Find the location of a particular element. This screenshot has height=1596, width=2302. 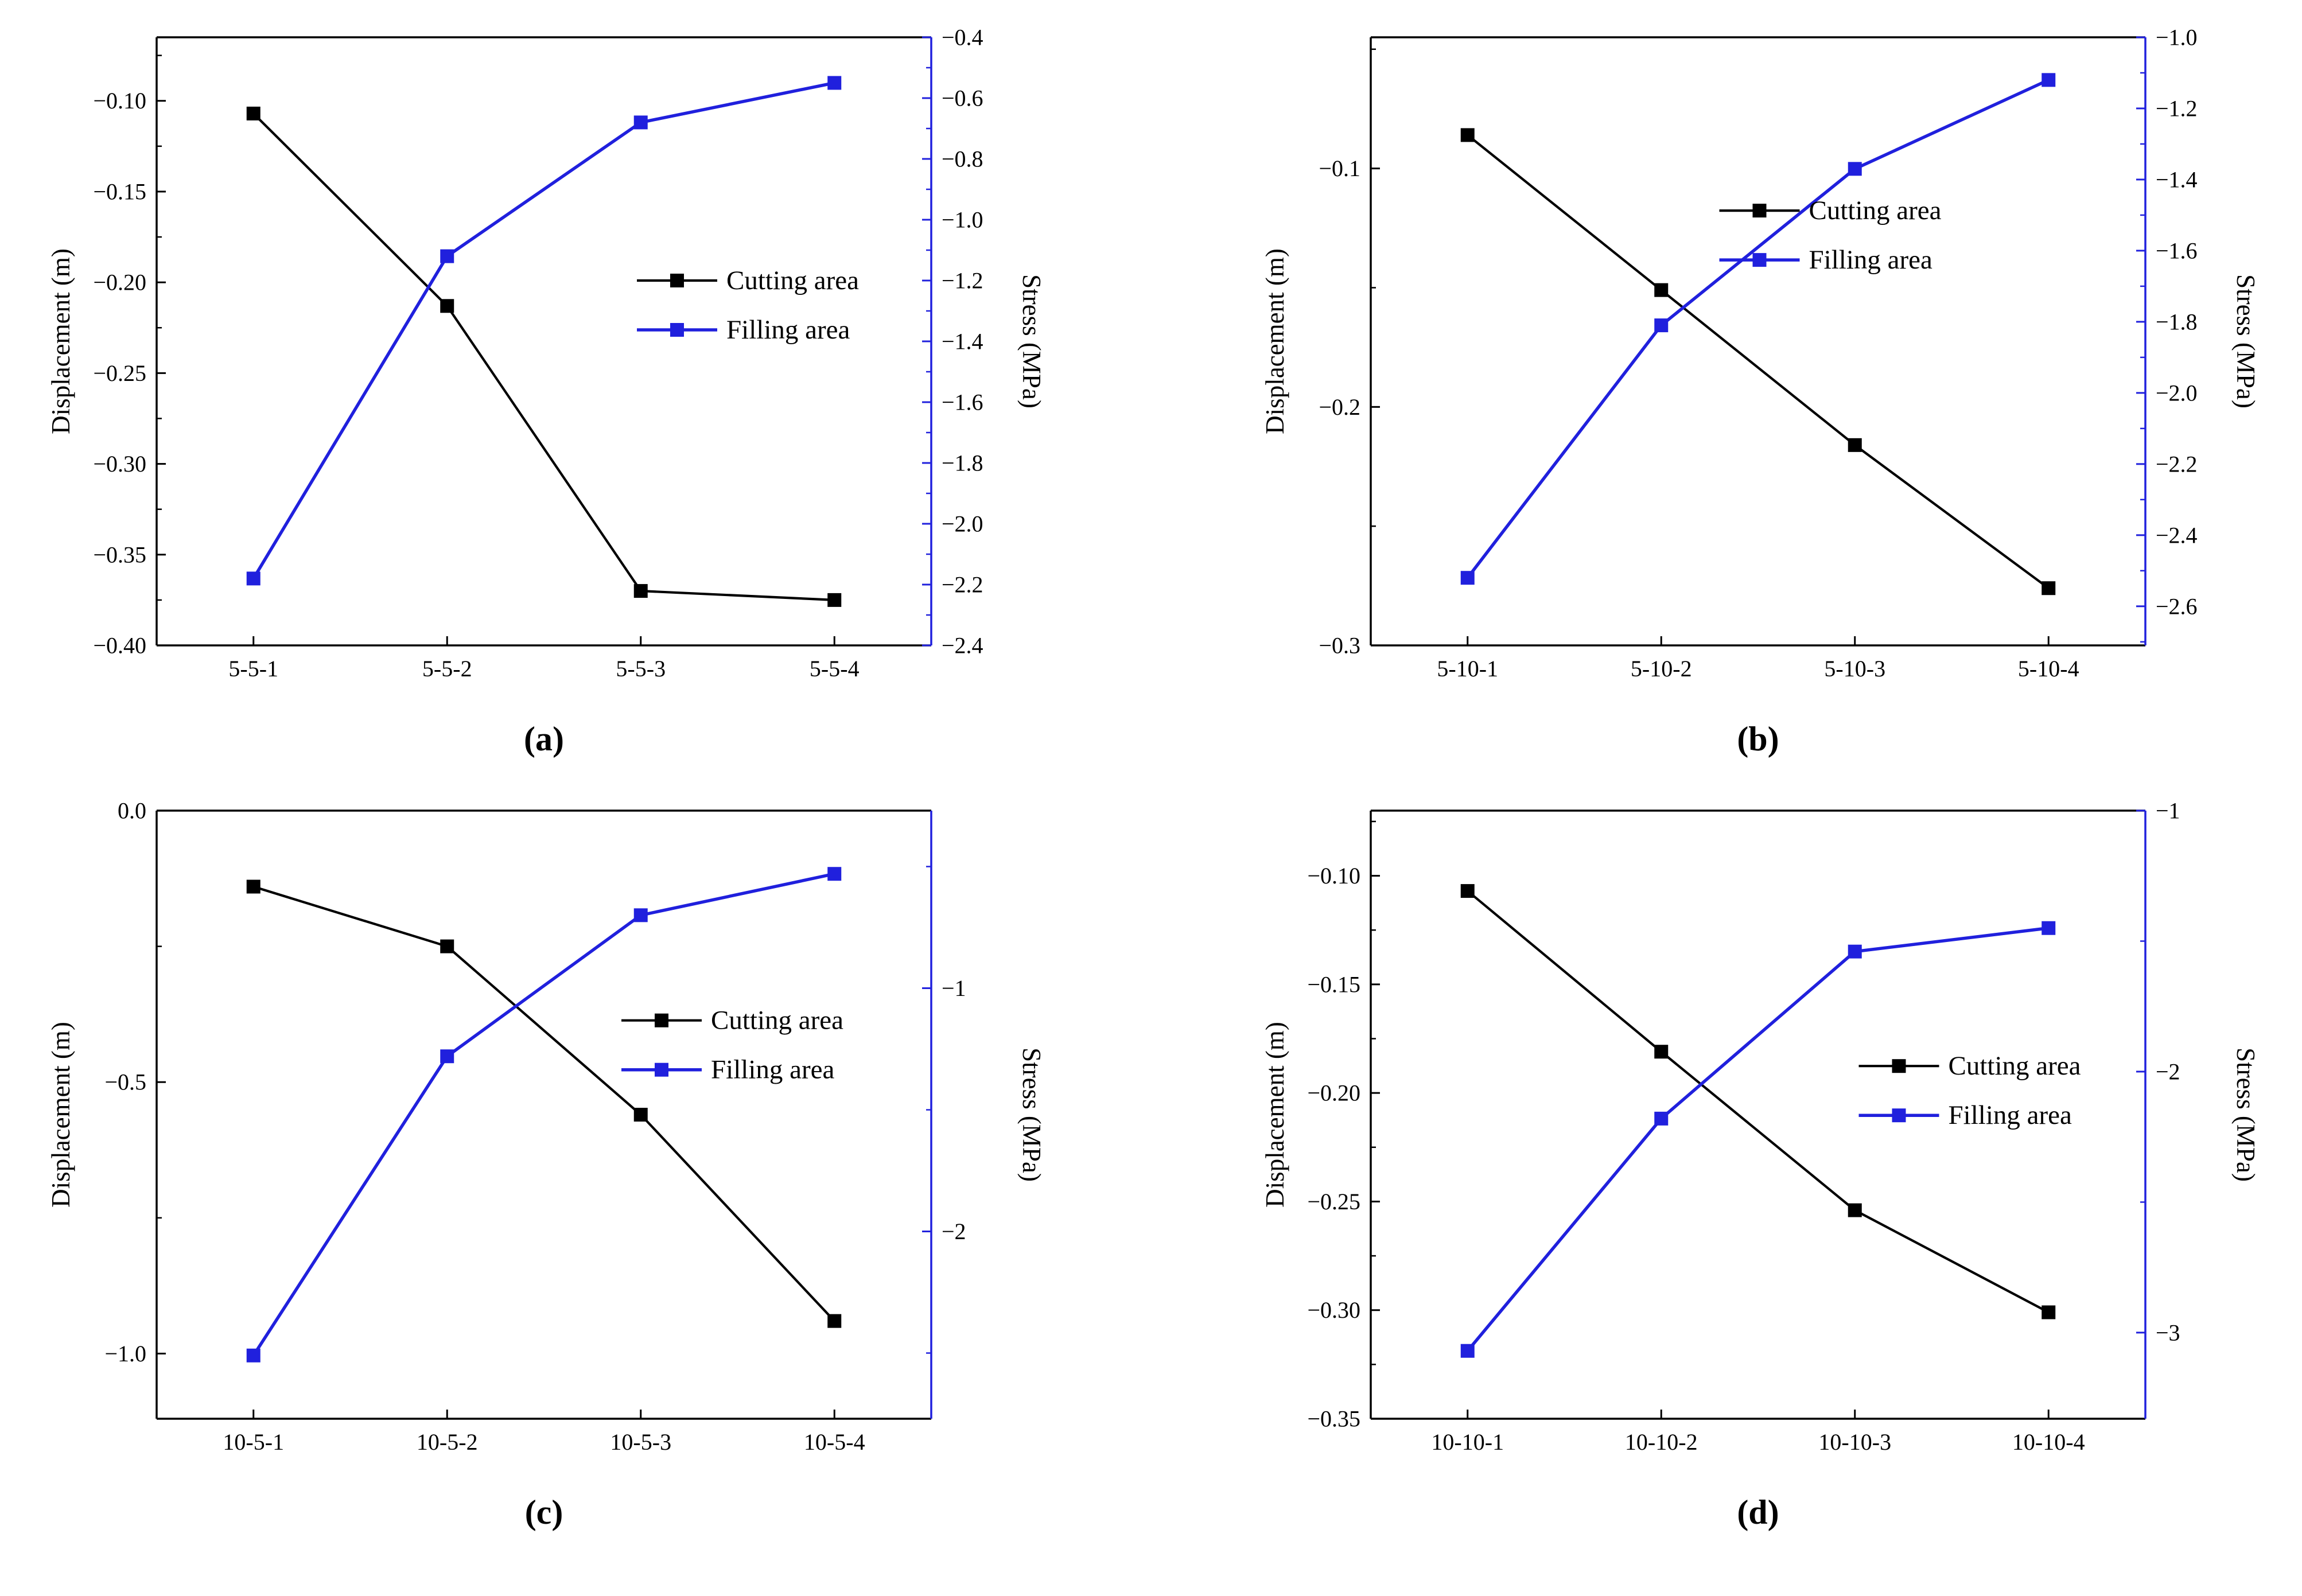

svg-text: −0.2 is located at coordinates (1339, 407).